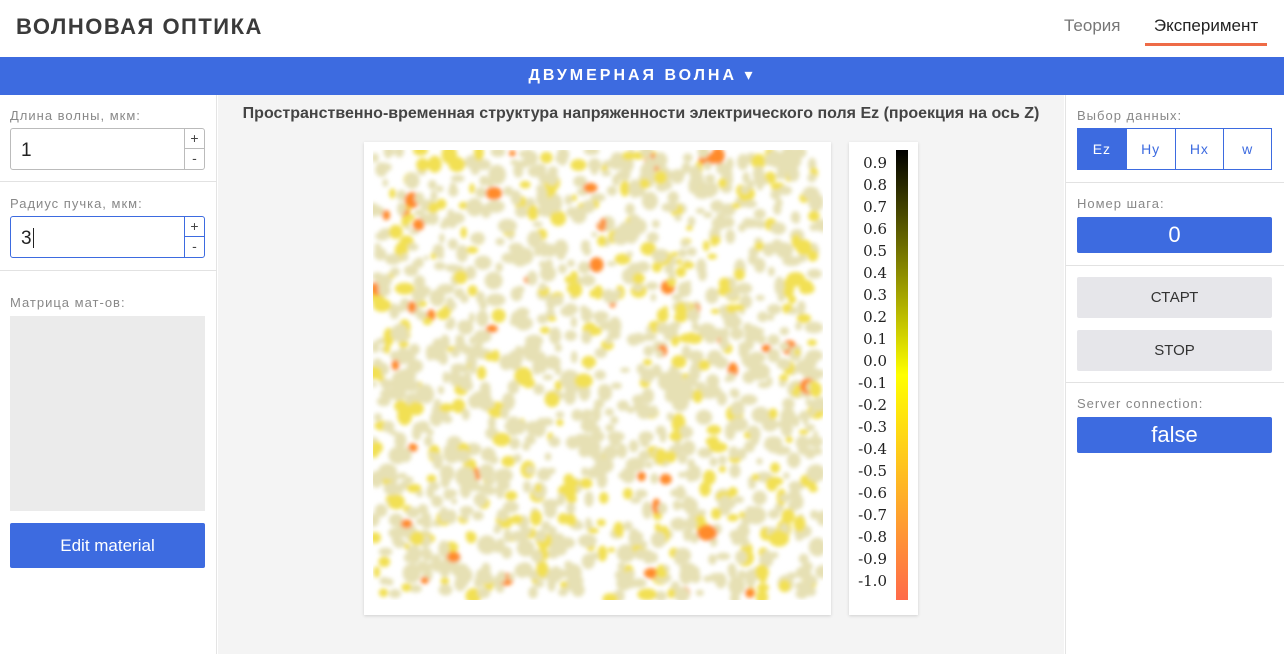 This screenshot has width=1284, height=654. Describe the element at coordinates (194, 159) in the screenshot. I see `wavelength-decrement-button: -` at that location.